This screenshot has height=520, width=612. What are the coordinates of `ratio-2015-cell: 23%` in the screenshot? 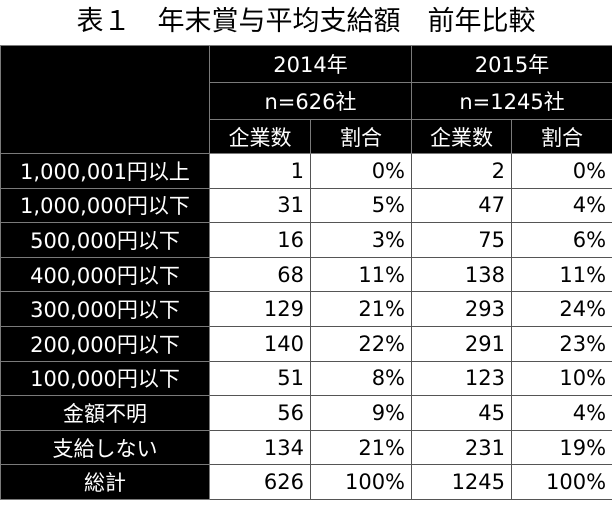 It's located at (561, 343).